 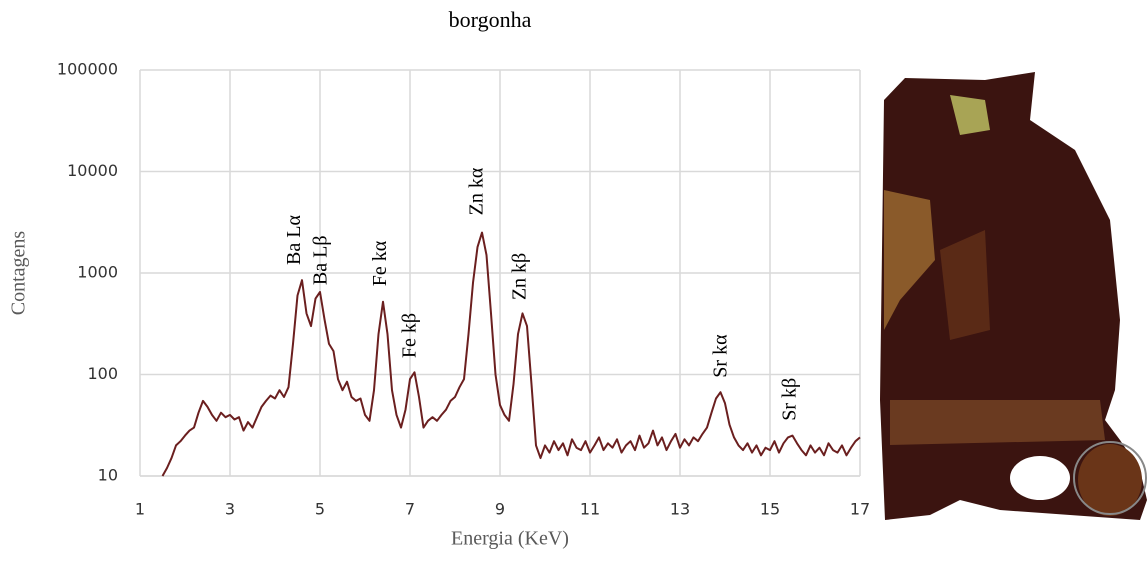 I want to click on x-tick-label: 15, so click(x=770, y=509).